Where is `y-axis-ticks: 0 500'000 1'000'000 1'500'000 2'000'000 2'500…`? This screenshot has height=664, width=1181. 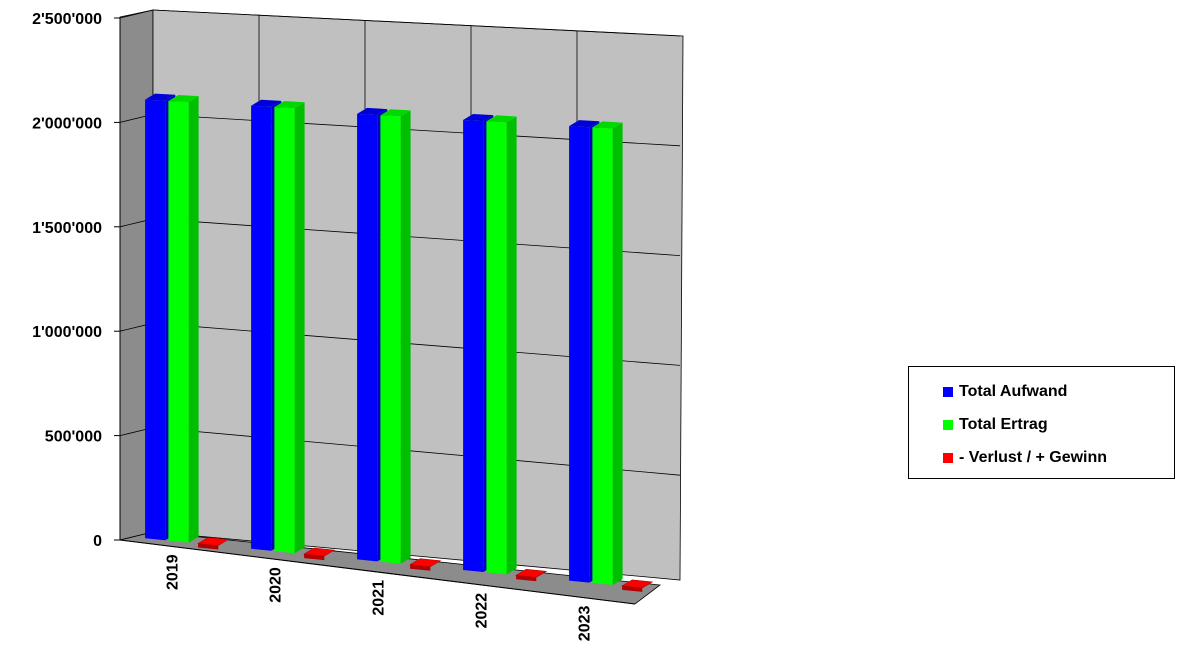
y-axis-ticks: 0 500'000 1'000'000 1'500'000 2'000'000 2'500… is located at coordinates (76, 280).